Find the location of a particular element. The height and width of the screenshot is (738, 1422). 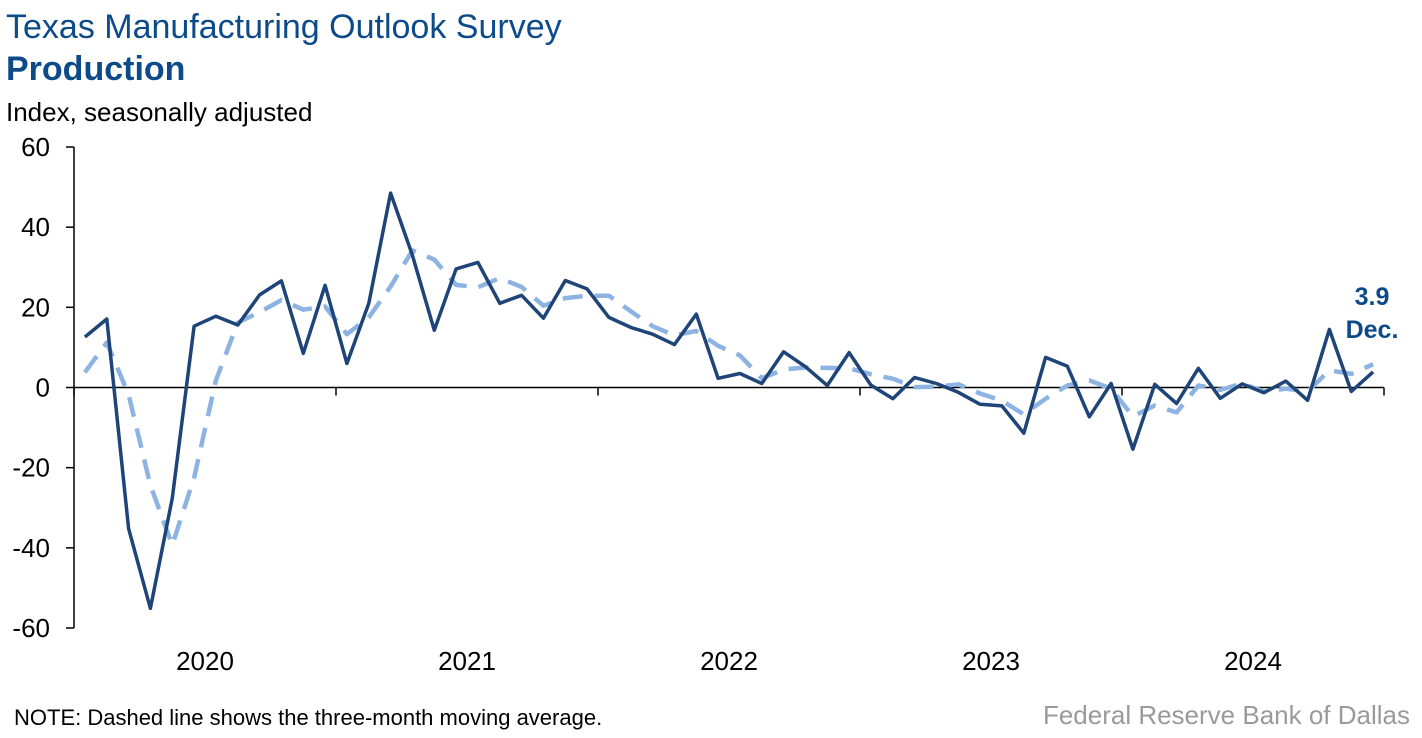

y-tick-label: -20 is located at coordinates (31, 468).